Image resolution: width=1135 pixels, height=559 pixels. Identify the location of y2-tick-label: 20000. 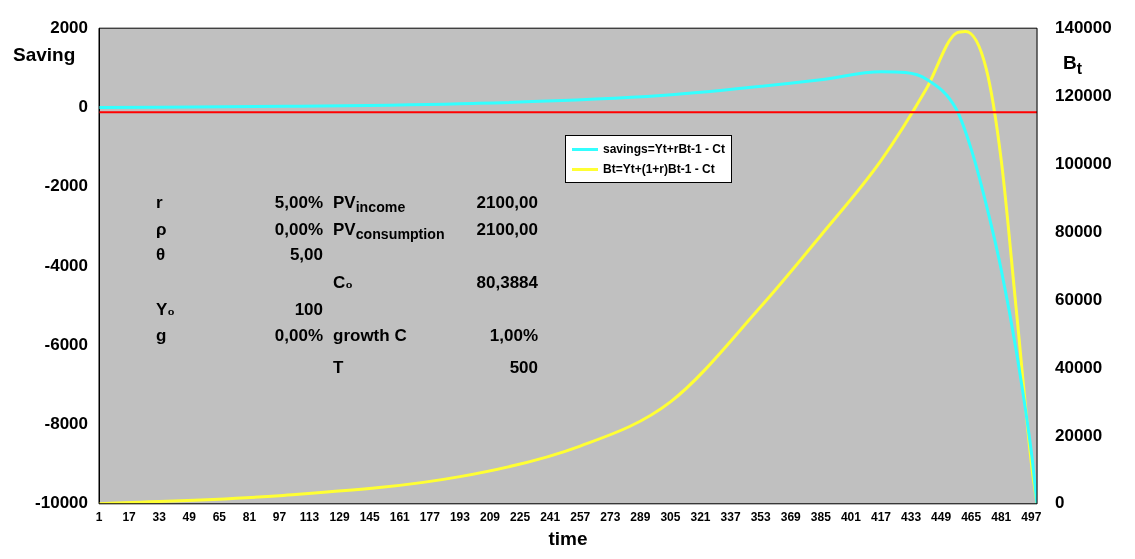
(1079, 435).